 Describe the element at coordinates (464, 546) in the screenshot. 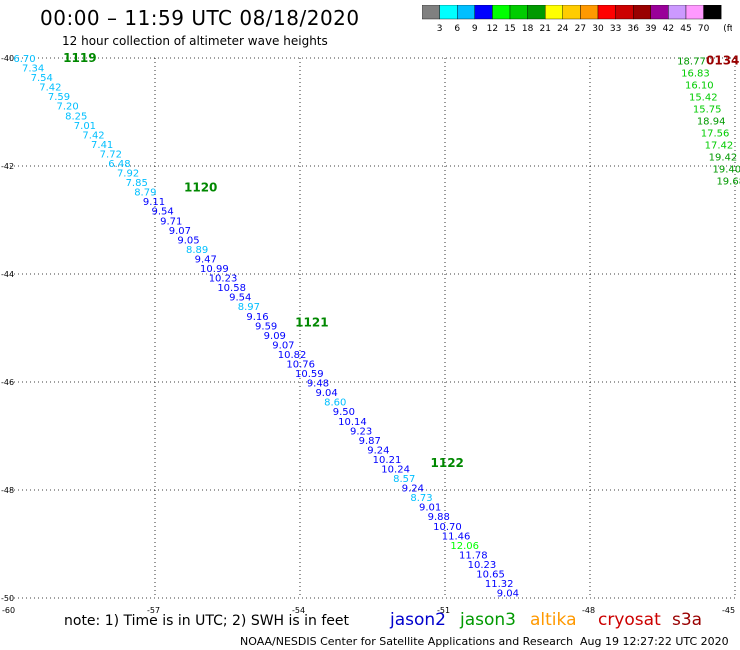

I see `wave-height-label: 12.06` at that location.